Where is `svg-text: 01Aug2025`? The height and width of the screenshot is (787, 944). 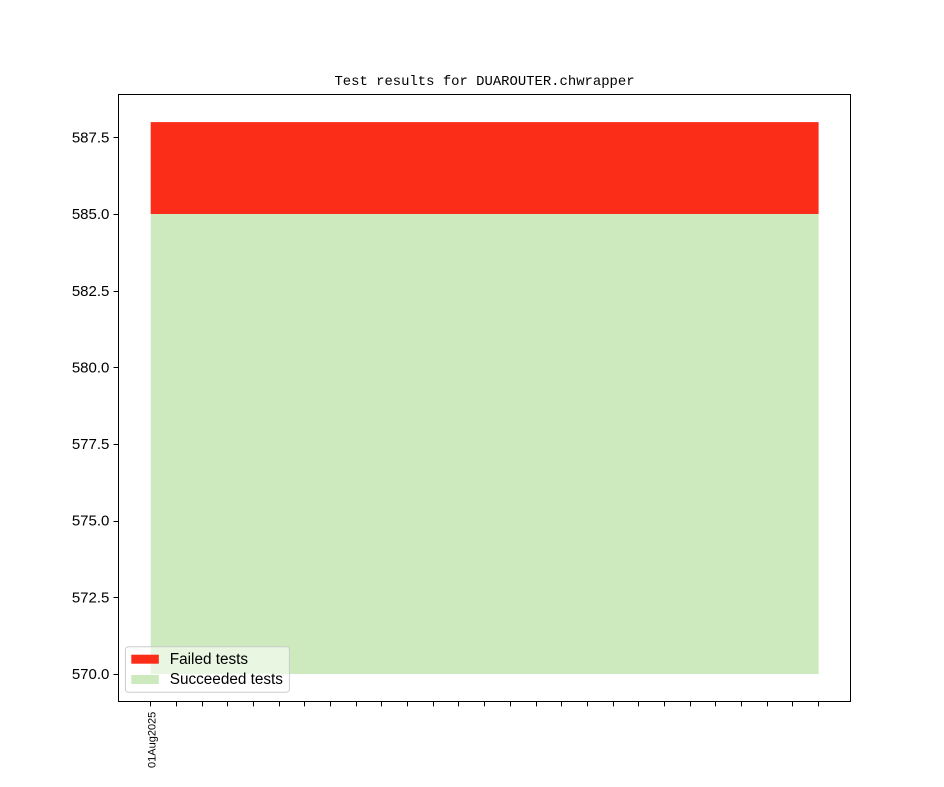
svg-text: 01Aug2025 is located at coordinates (152, 740).